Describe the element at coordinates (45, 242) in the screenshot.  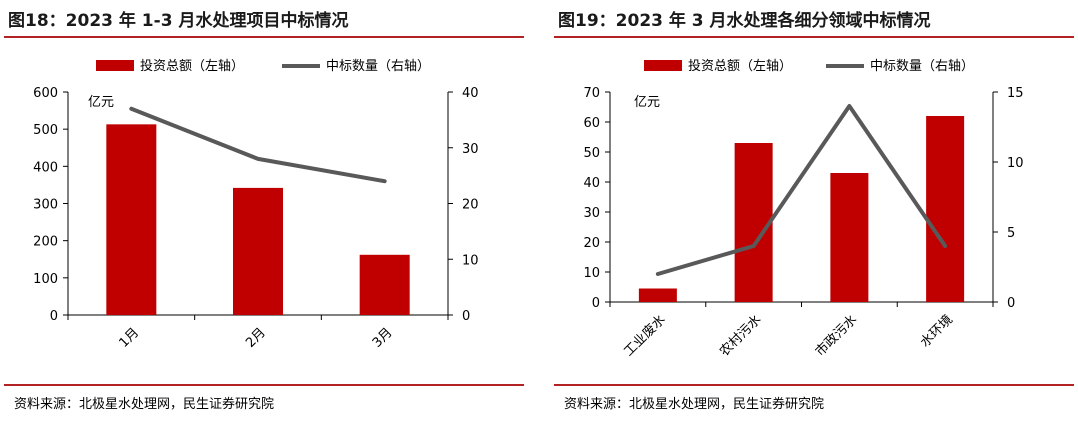
I see `left-tick-label: 200` at that location.